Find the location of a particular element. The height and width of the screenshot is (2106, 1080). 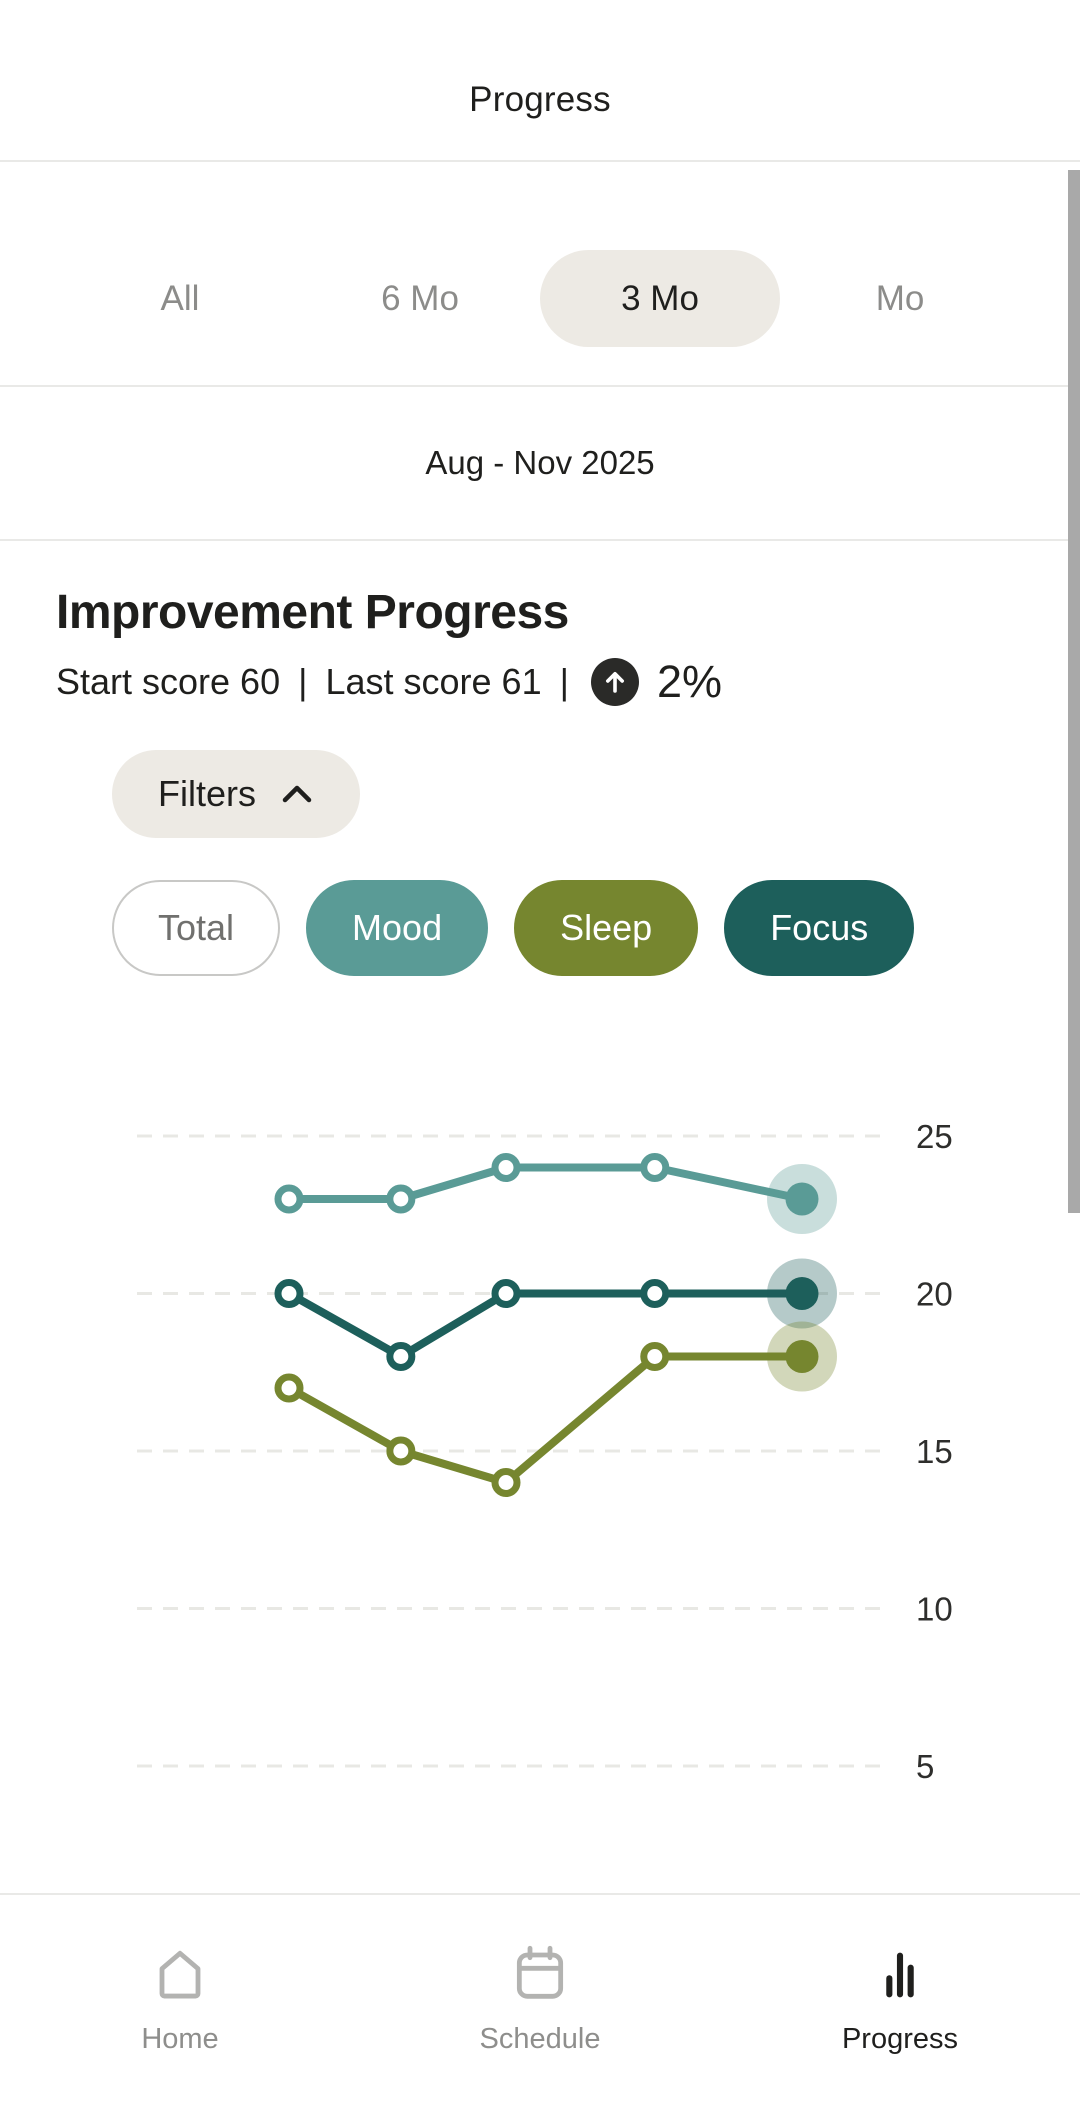

tab-3mo: 3 Mo is located at coordinates (660, 298).